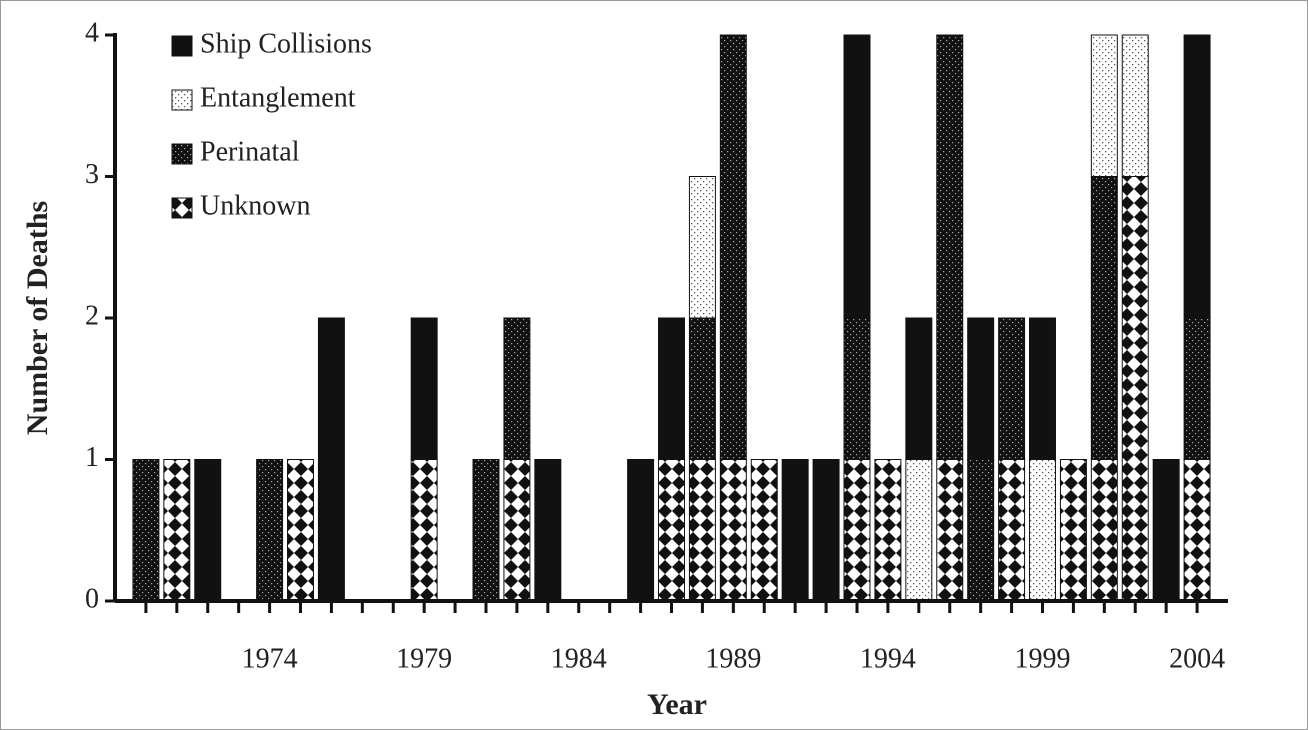 The image size is (1308, 730). Describe the element at coordinates (1197, 658) in the screenshot. I see `x-tick-label: 2004` at that location.